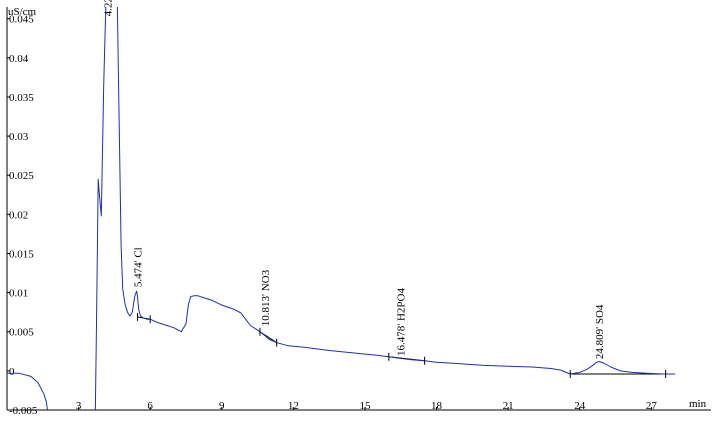  I want to click on peak-label: 24.809' SO4, so click(600, 331).